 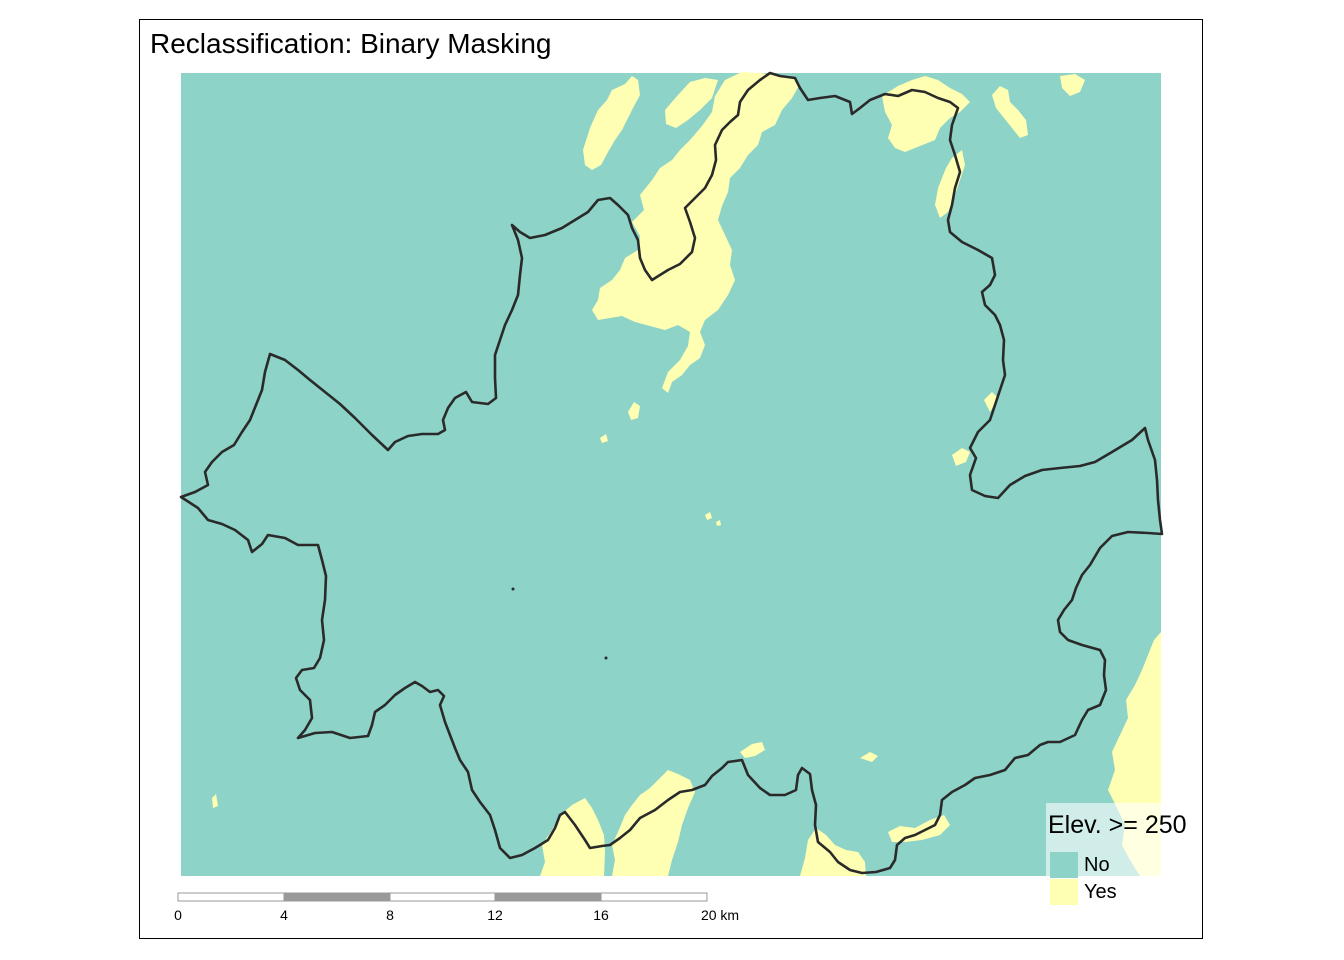 I want to click on legend-label-no: No, so click(x=1097, y=865).